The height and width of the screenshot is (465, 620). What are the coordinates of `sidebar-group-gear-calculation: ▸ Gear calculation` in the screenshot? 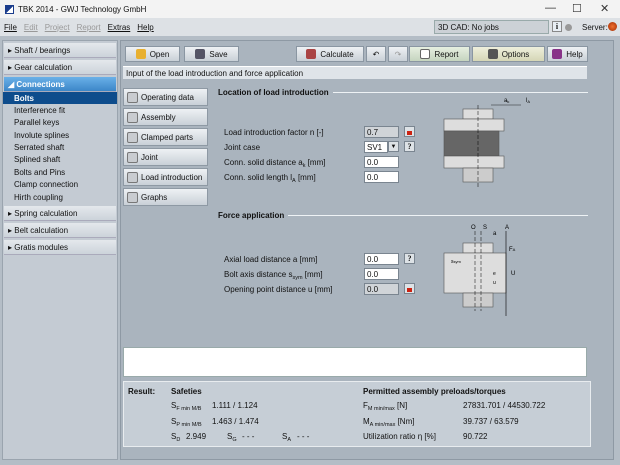 It's located at (60, 67).